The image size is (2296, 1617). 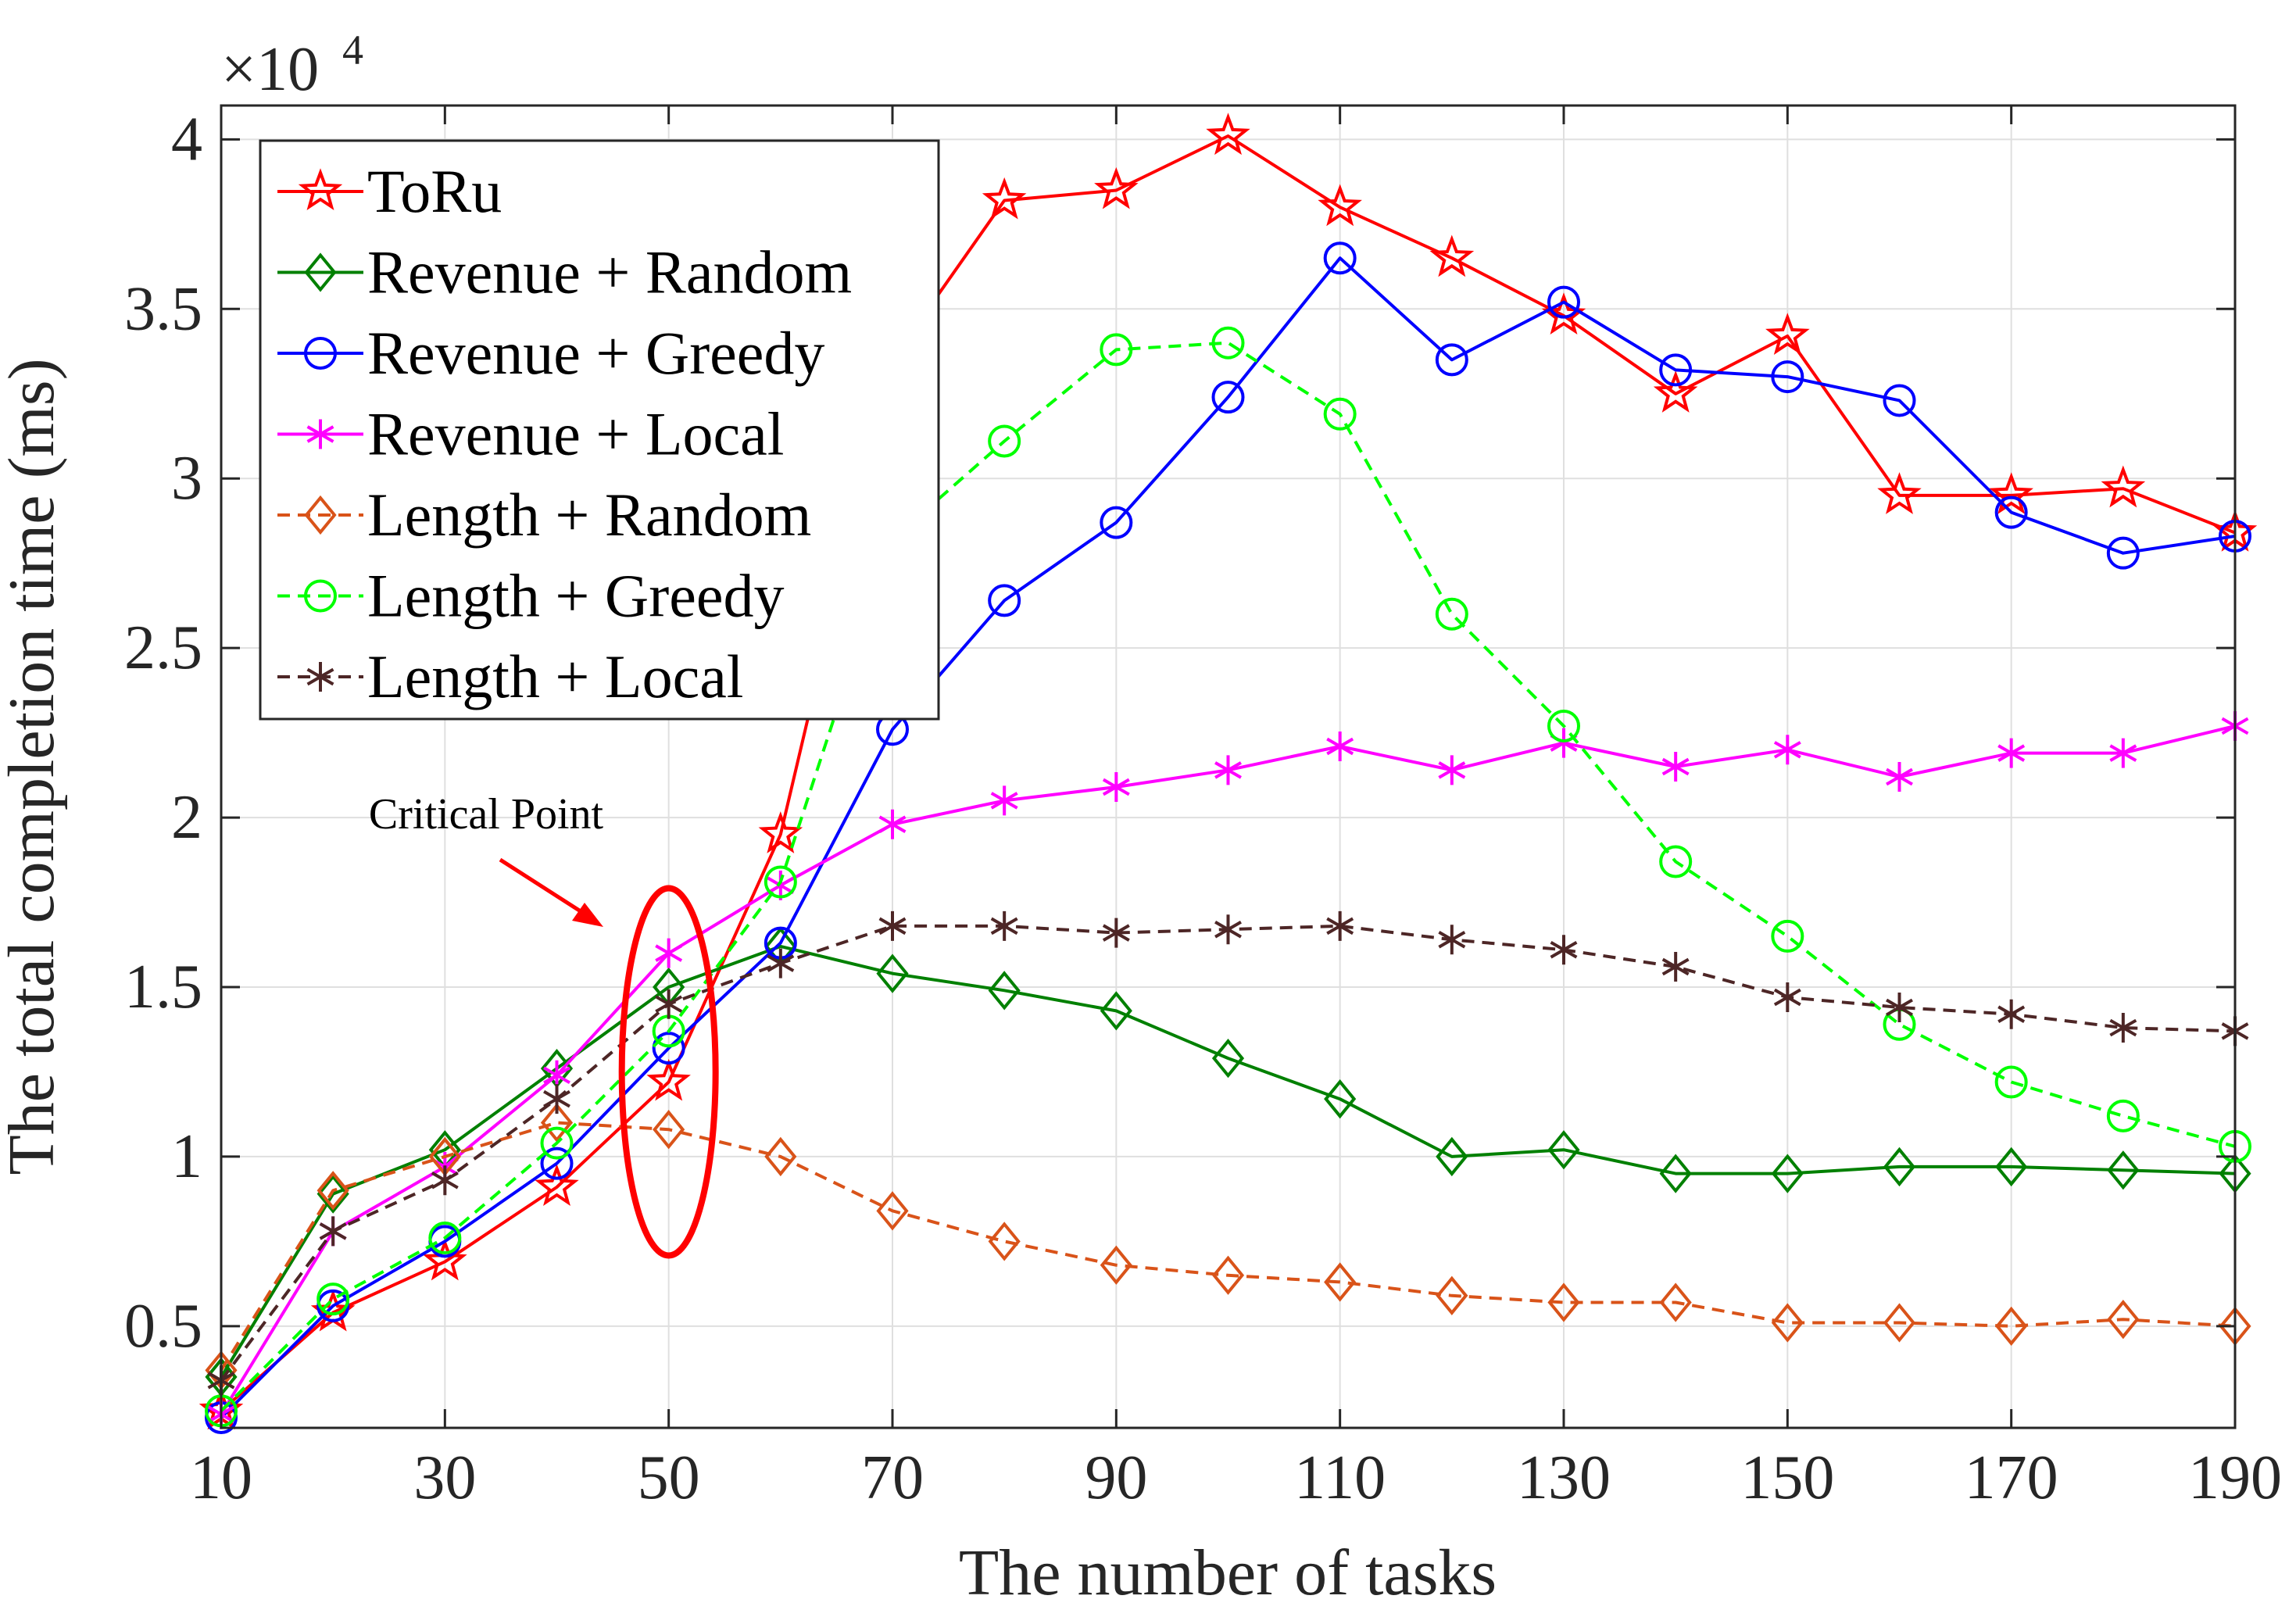 I want to click on critical-point-annotation: Critical Point, so click(x=544, y=1024).